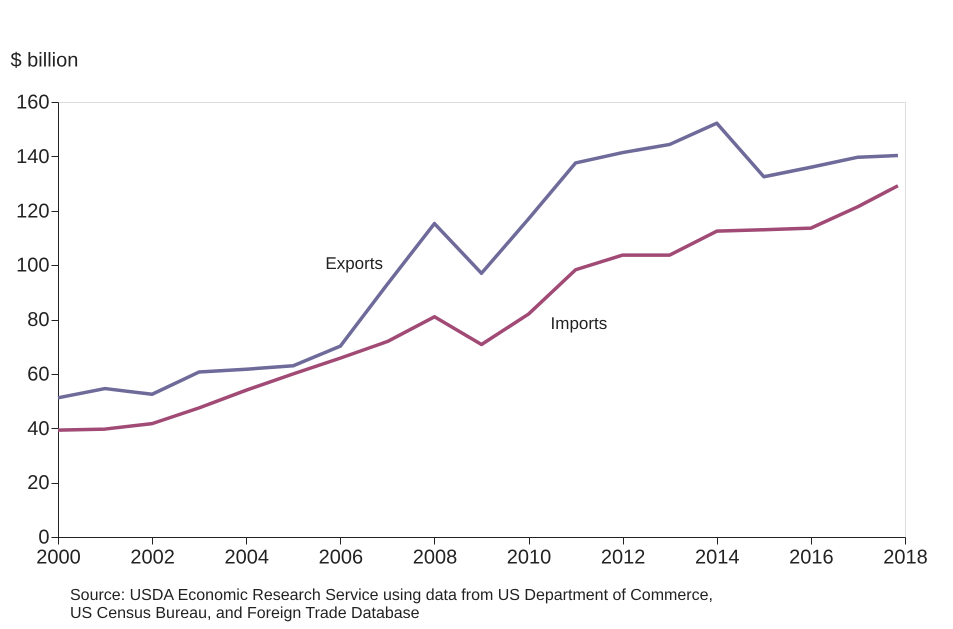 The image size is (953, 629). Describe the element at coordinates (246, 557) in the screenshot. I see `x-tick-label: 2004` at that location.